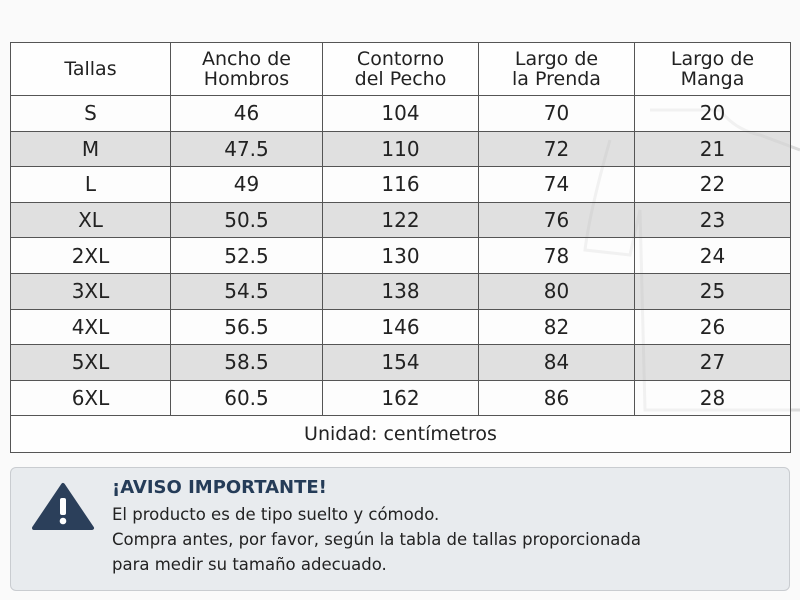 The height and width of the screenshot is (600, 800). What do you see at coordinates (556, 398) in the screenshot?
I see `cell: 86` at bounding box center [556, 398].